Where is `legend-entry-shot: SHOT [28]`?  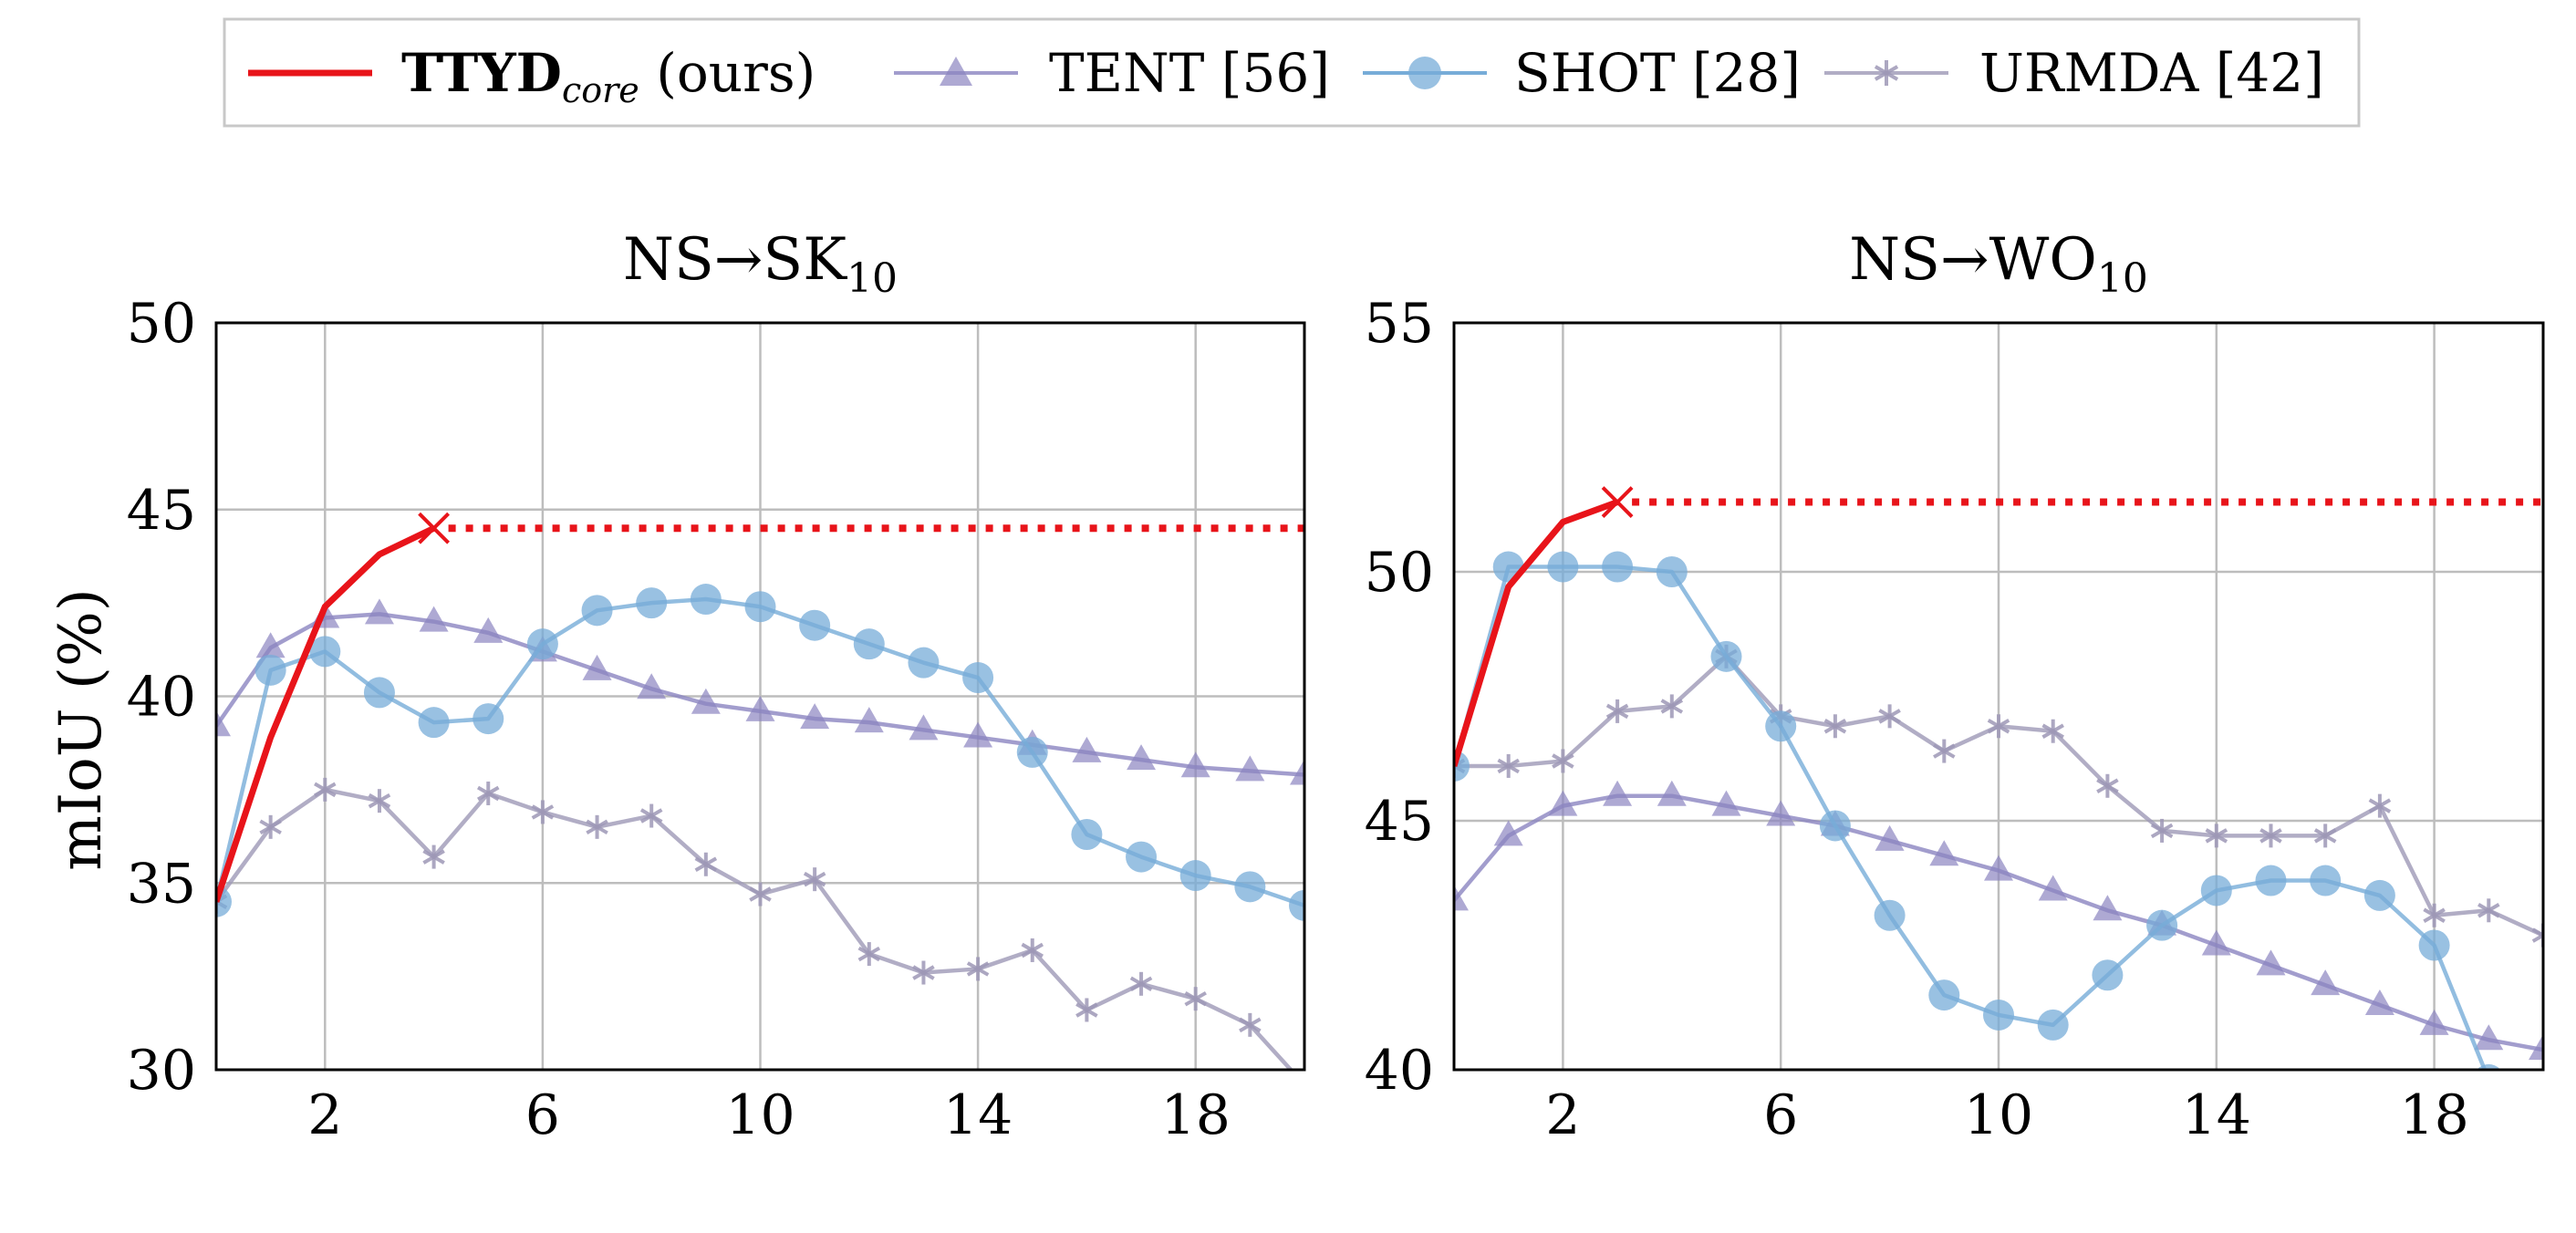
legend-entry-shot: SHOT [28] is located at coordinates (1582, 73).